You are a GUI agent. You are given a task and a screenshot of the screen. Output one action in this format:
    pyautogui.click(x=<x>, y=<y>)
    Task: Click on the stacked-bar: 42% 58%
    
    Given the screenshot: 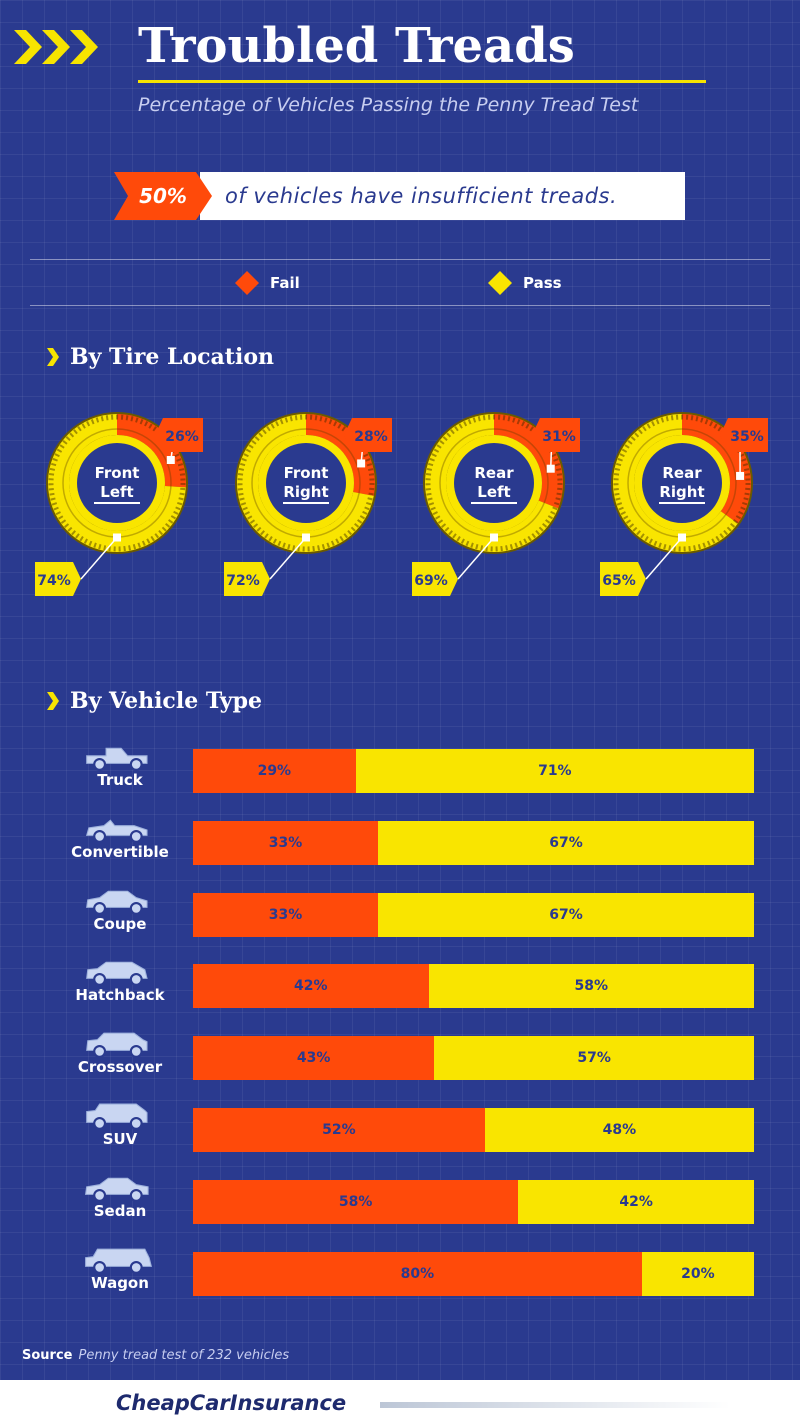 What is the action you would take?
    pyautogui.click(x=473, y=986)
    